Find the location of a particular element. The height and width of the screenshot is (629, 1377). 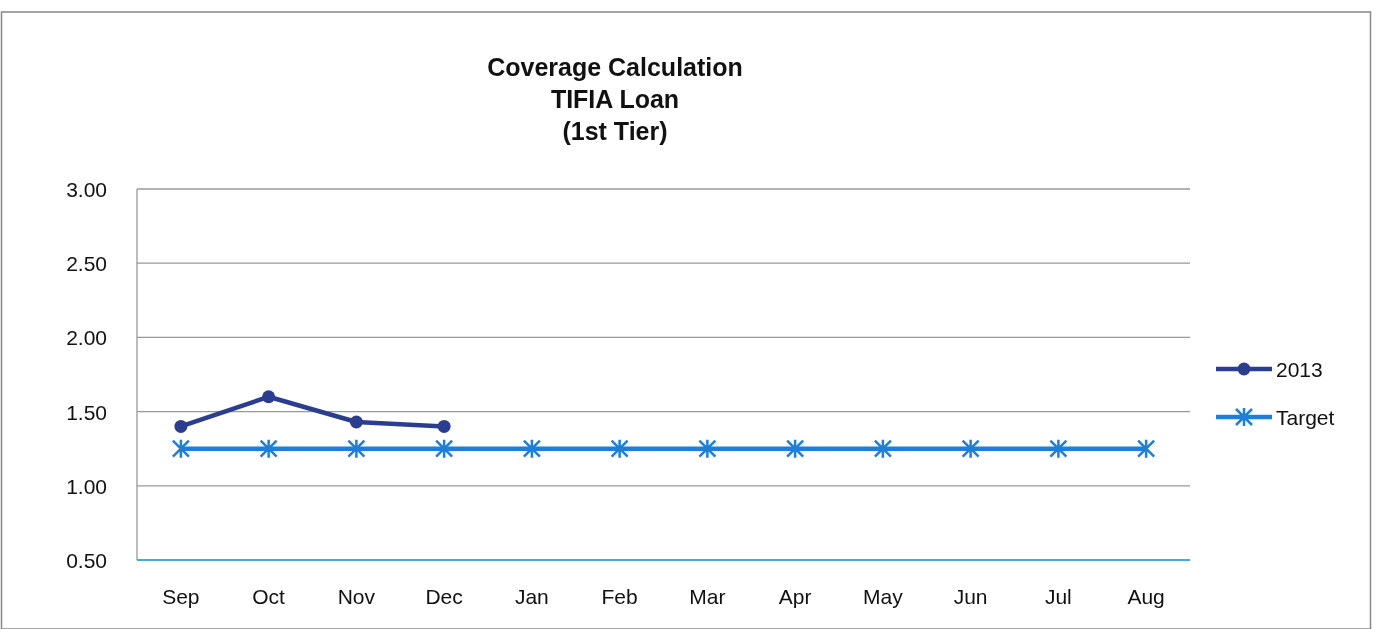

x-tick-label: Feb is located at coordinates (619, 596).